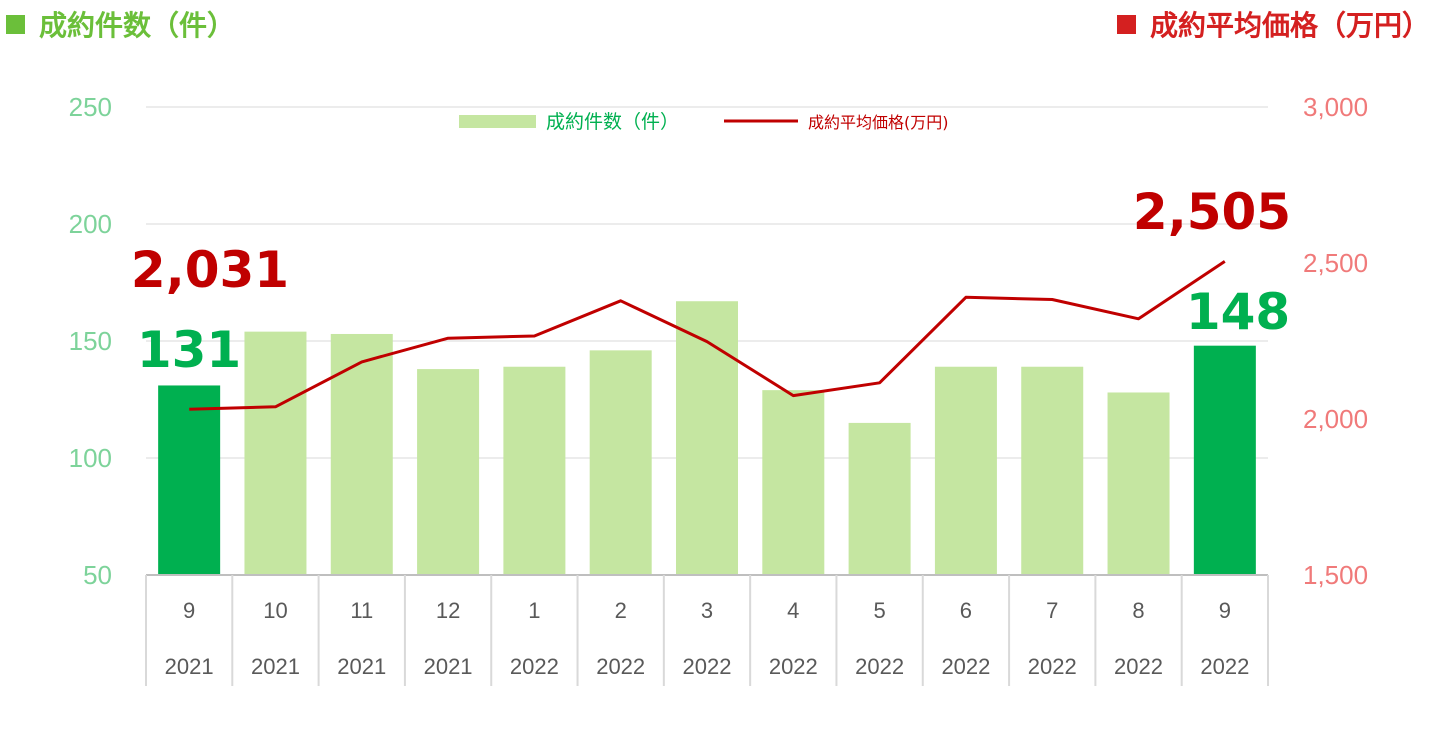  What do you see at coordinates (878, 122) in the screenshot?
I see `legend-line-label: 成約平均価格(万円)` at bounding box center [878, 122].